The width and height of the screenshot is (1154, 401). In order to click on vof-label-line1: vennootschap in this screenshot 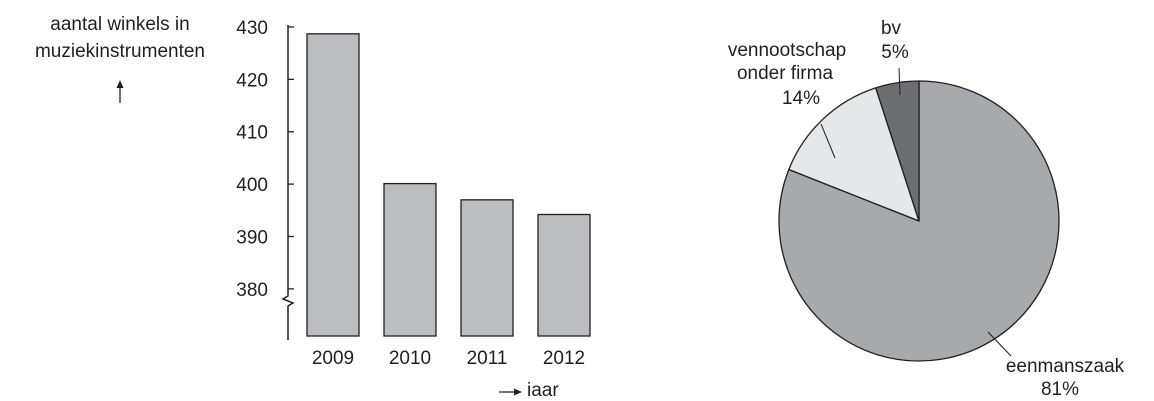, I will do `click(787, 50)`.